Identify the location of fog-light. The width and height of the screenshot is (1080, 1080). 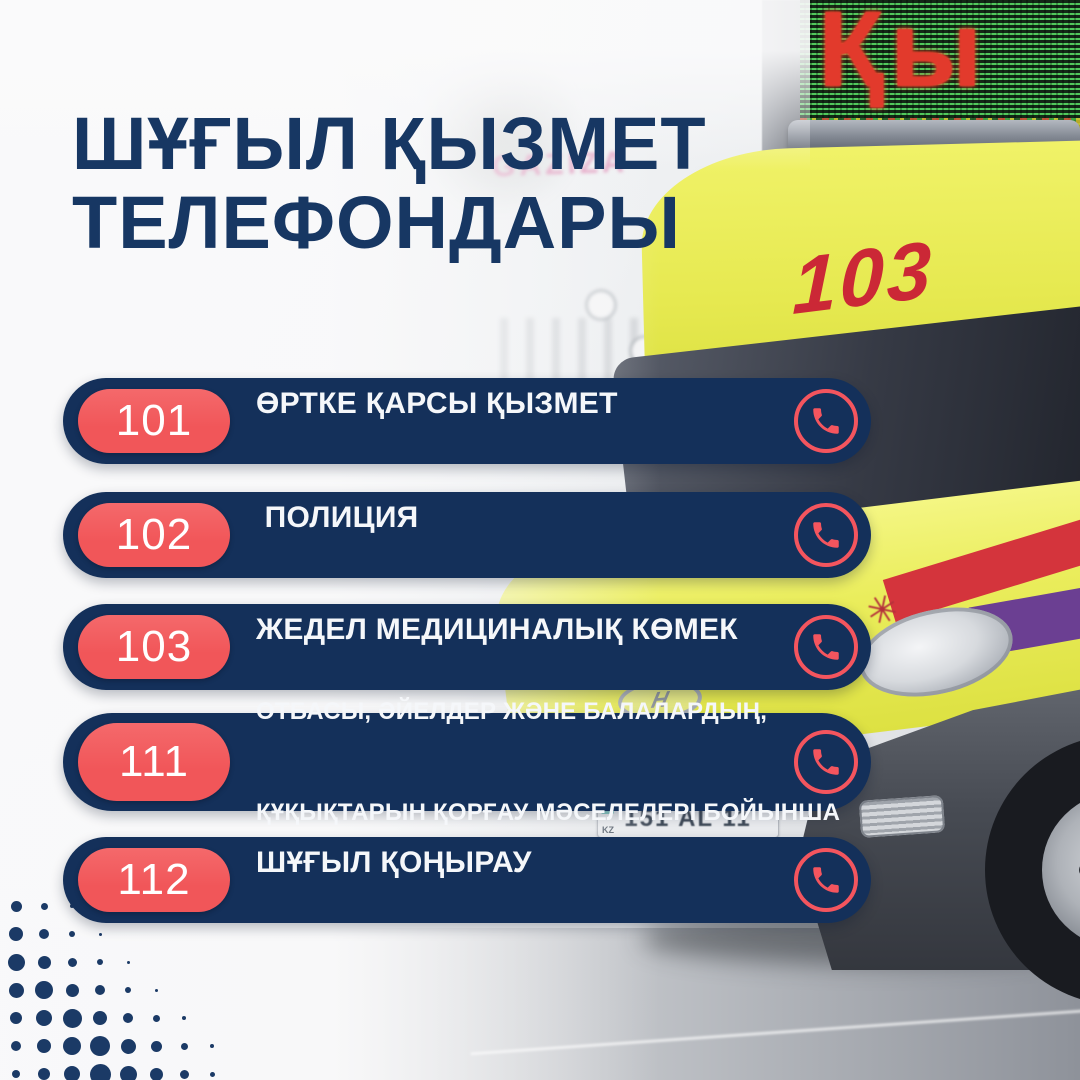
(902, 816).